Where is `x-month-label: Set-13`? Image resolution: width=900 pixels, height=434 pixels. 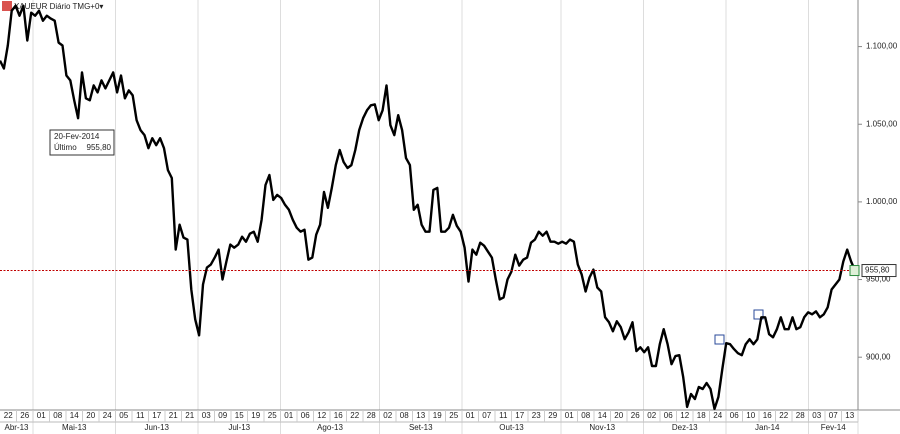 x-month-label: Set-13 is located at coordinates (421, 427).